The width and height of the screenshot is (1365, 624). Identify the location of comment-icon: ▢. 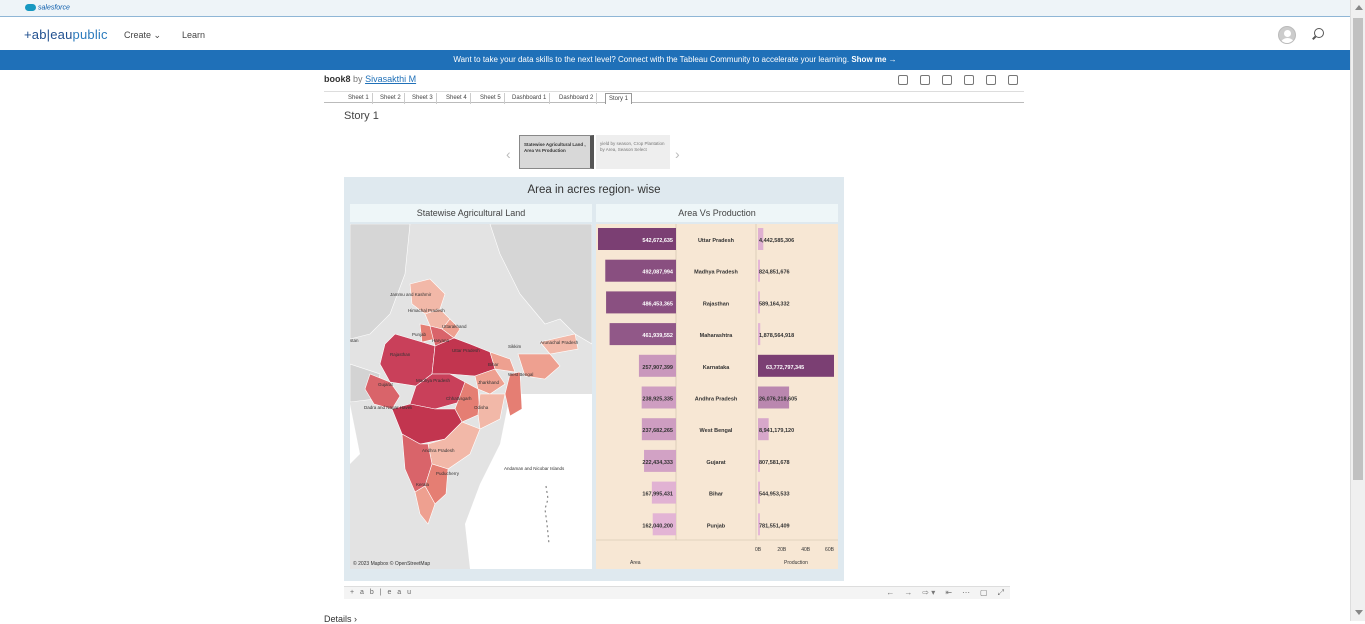
(984, 592).